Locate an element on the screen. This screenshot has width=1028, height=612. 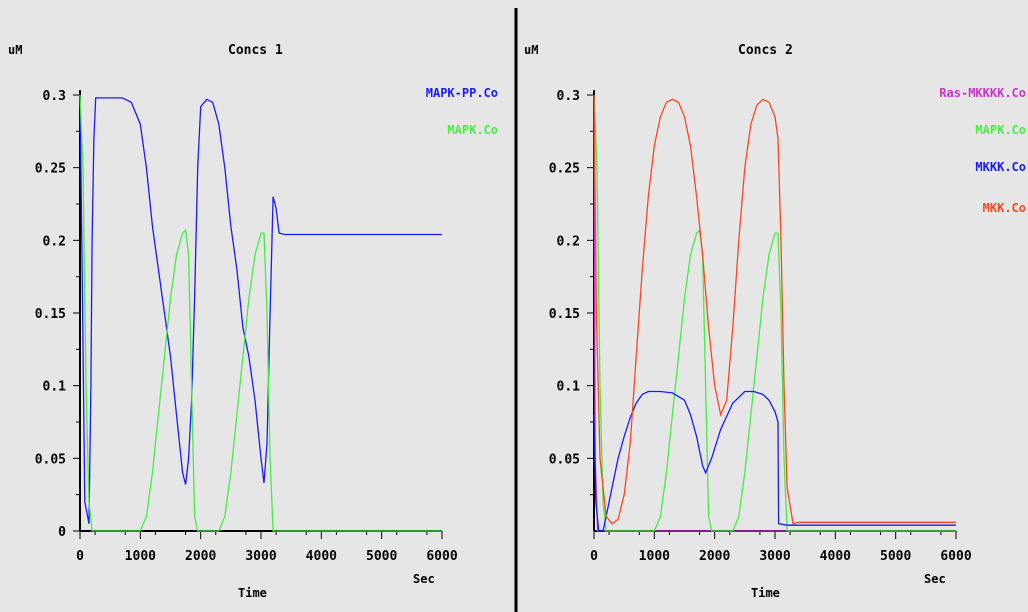
chart-title: Concs 1 is located at coordinates (255, 50).